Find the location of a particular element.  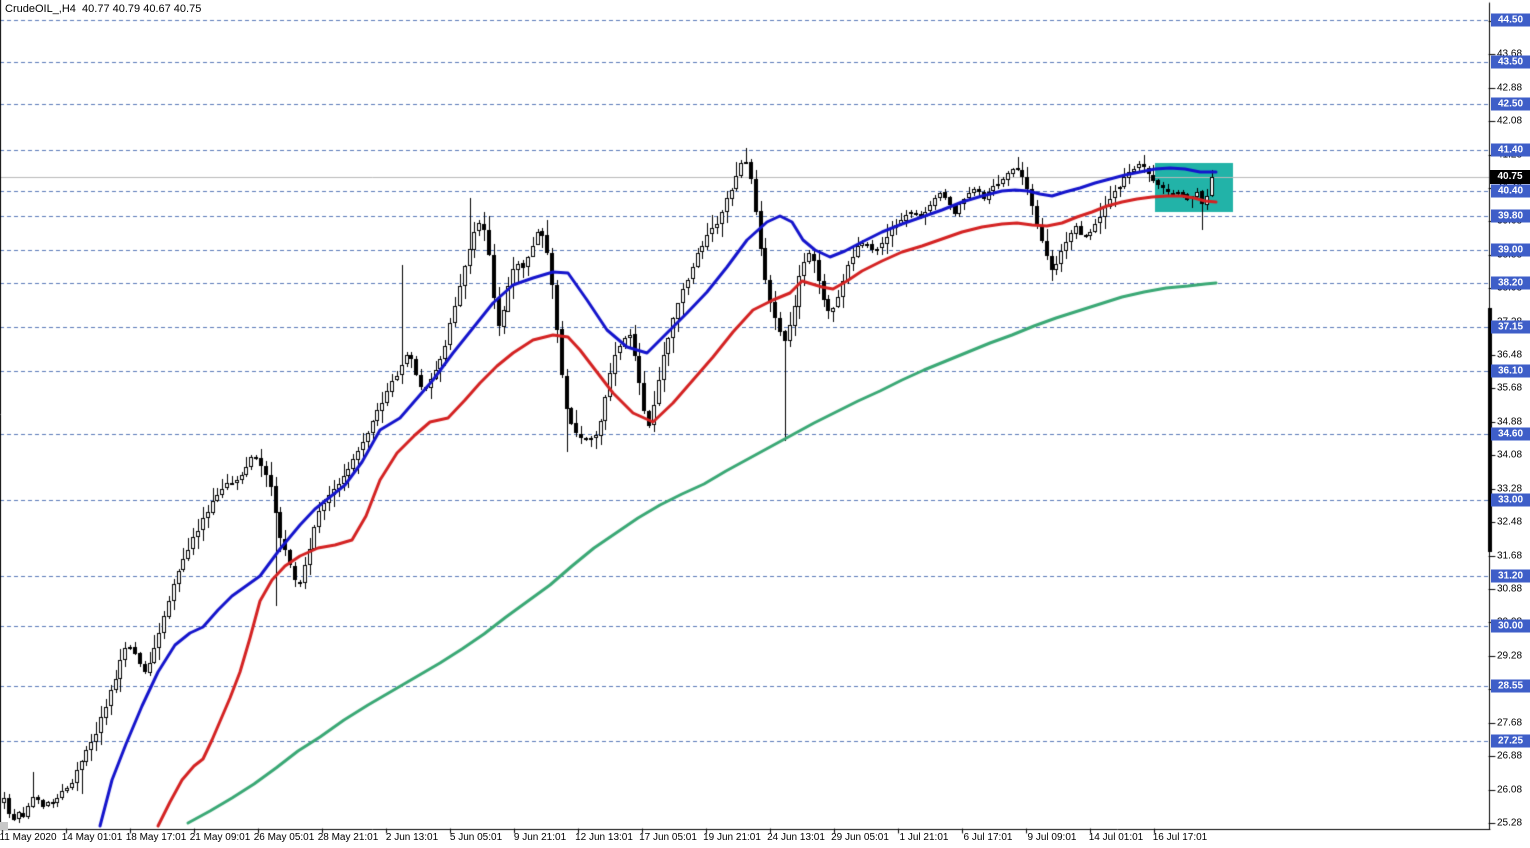

time-tick-label: 11 May 2020 is located at coordinates (28, 837).